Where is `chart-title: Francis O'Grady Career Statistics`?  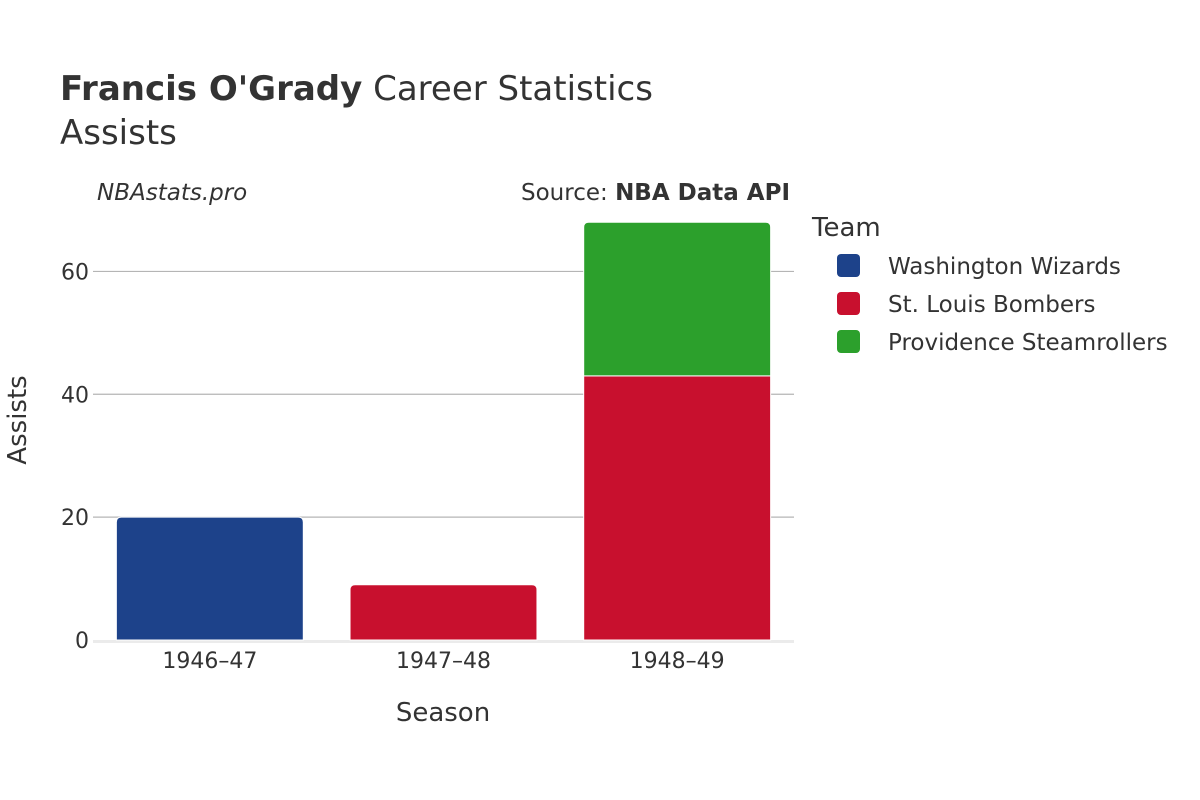
chart-title: Francis O'Grady Career Statistics is located at coordinates (356, 89).